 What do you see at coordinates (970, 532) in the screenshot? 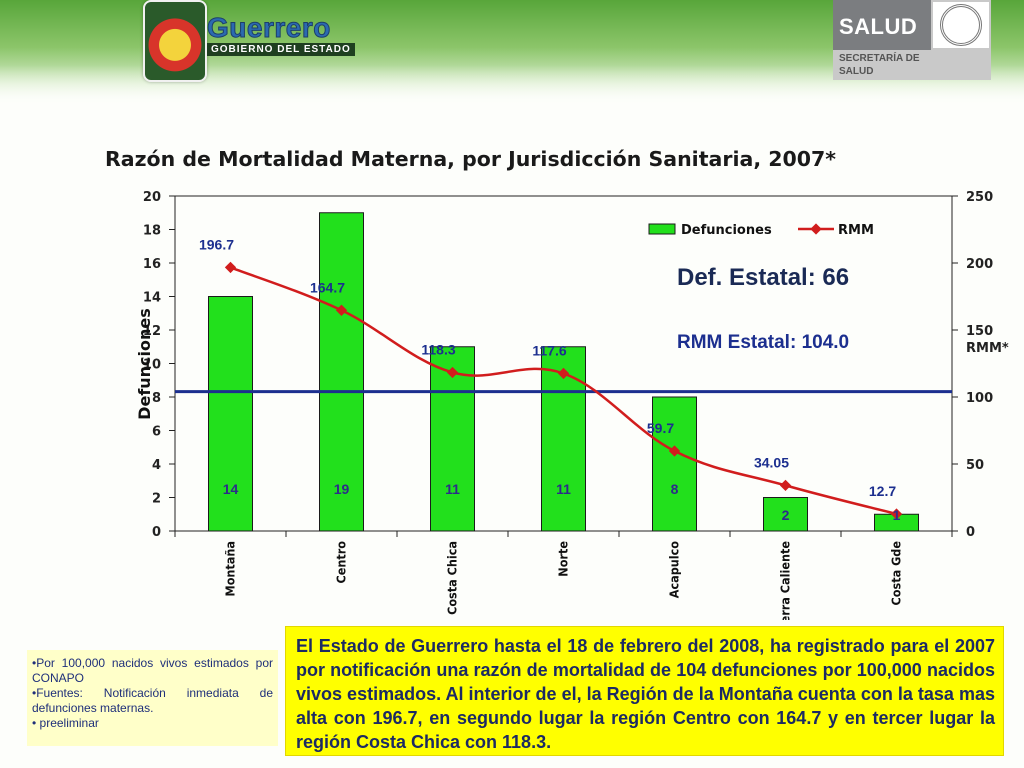
I see `right-tick-label: 0` at bounding box center [970, 532].